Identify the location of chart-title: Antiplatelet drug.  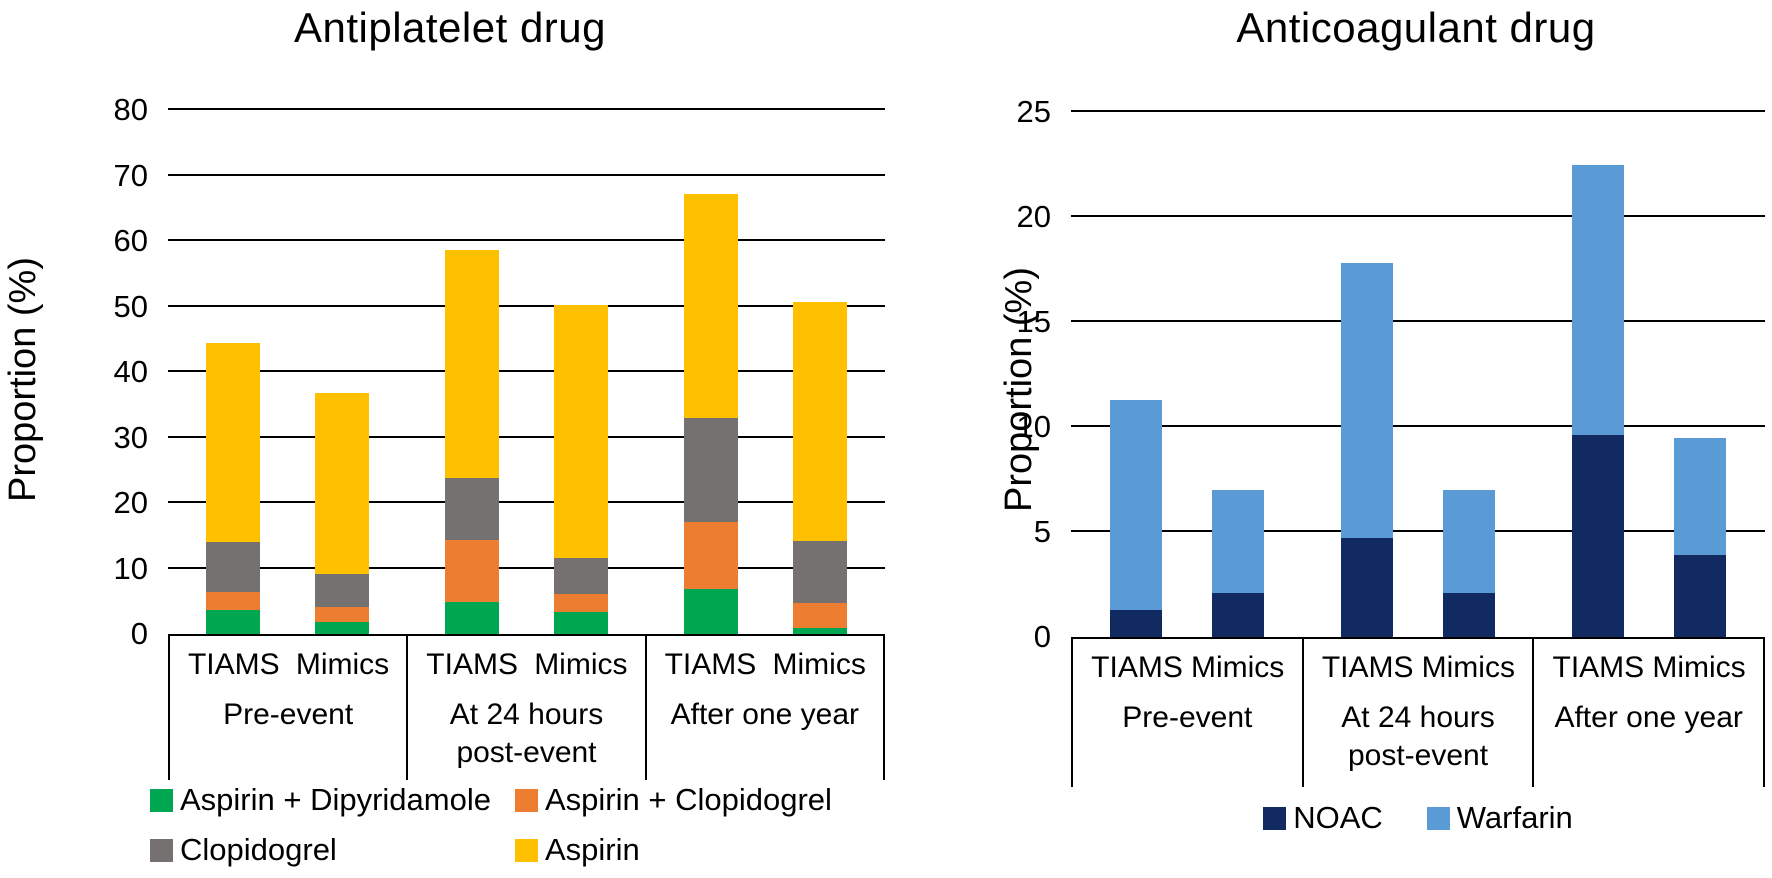
(450, 27).